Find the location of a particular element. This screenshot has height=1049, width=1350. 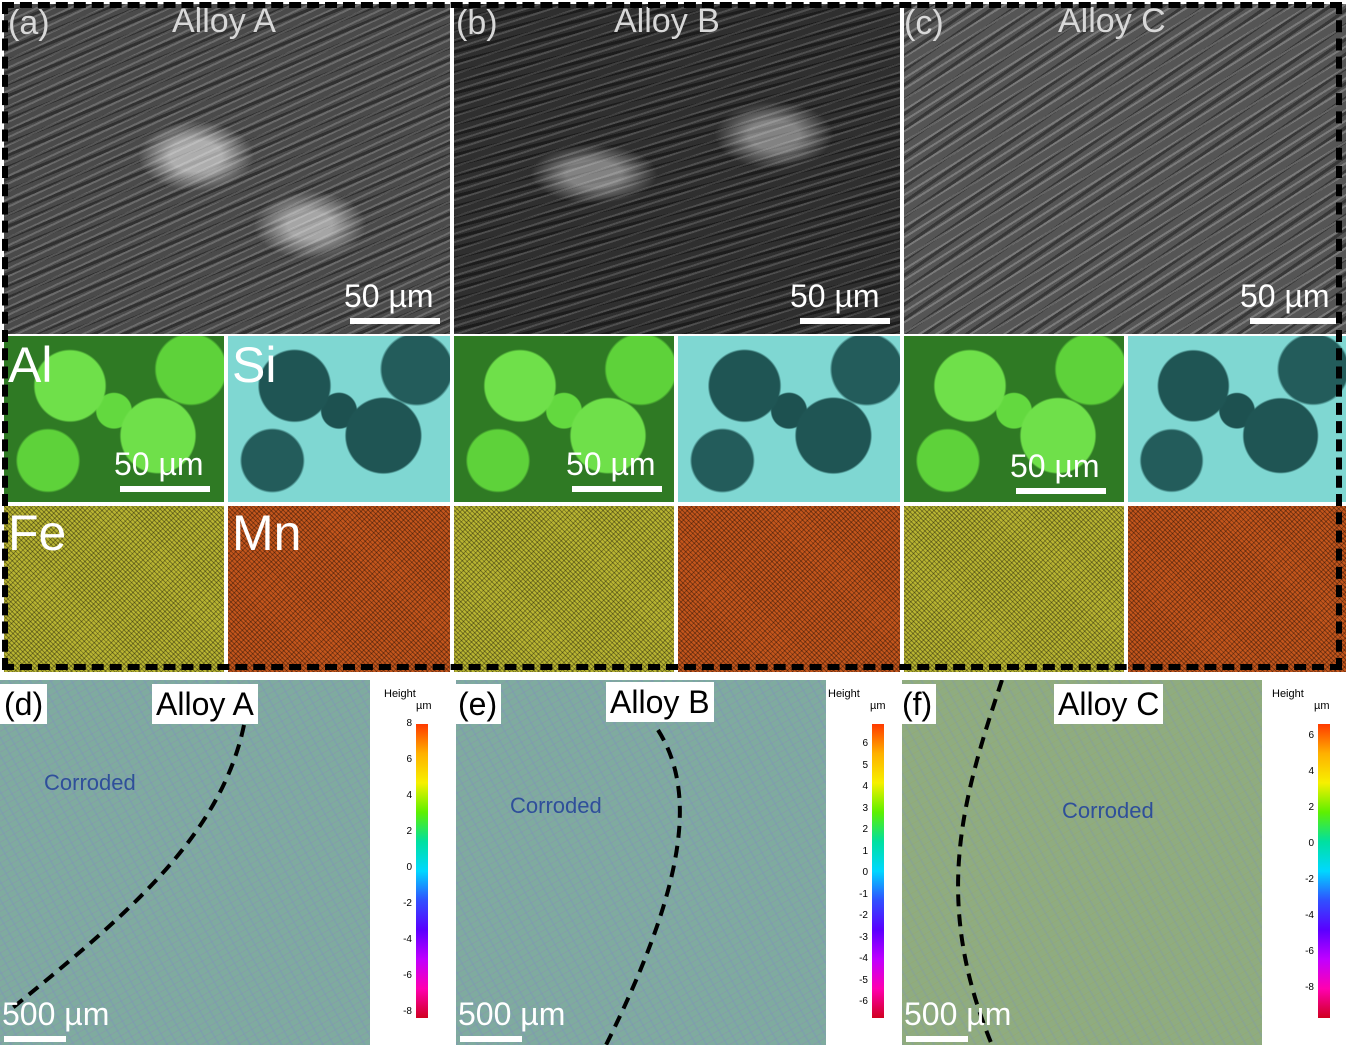

colorbar-unit-d: µm is located at coordinates (424, 706).